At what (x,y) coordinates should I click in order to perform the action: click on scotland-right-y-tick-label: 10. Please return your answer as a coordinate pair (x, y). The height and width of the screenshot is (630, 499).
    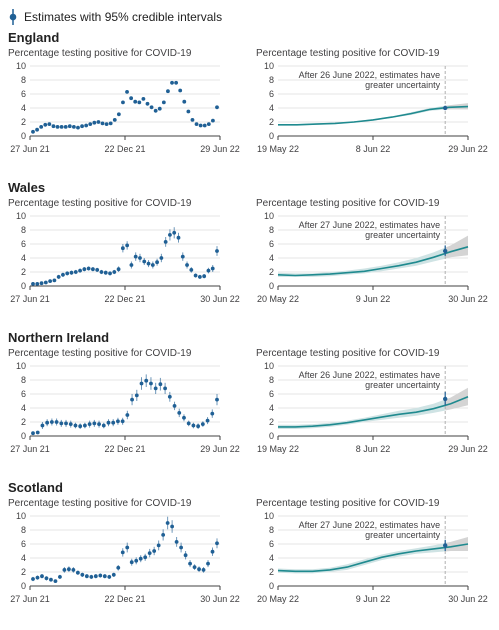
    Looking at the image, I should click on (269, 516).